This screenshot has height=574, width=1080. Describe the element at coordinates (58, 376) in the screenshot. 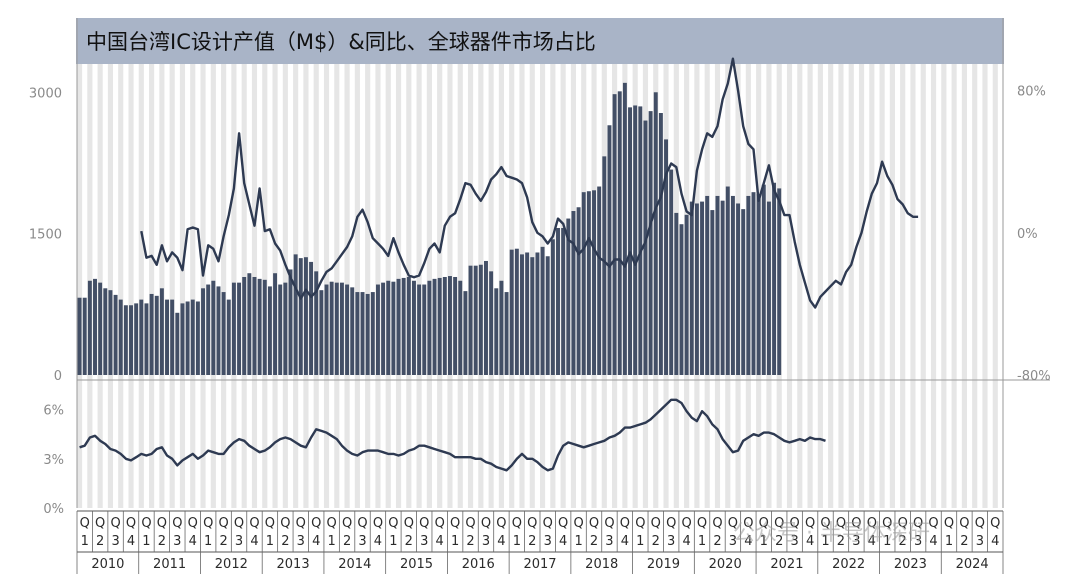

I see `left-tick-label: 0` at that location.